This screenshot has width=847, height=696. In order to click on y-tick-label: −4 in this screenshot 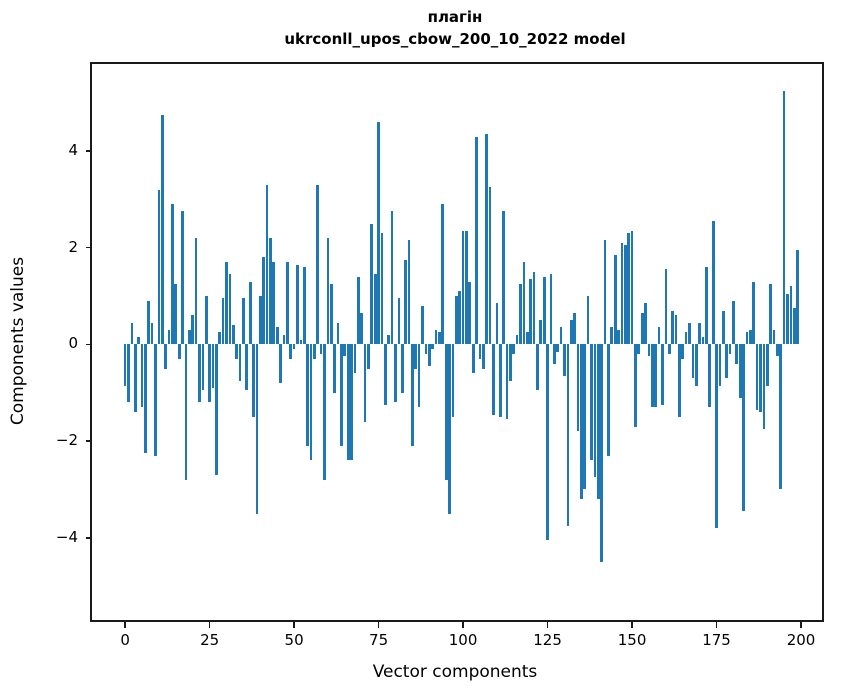, I will do `click(66, 536)`.